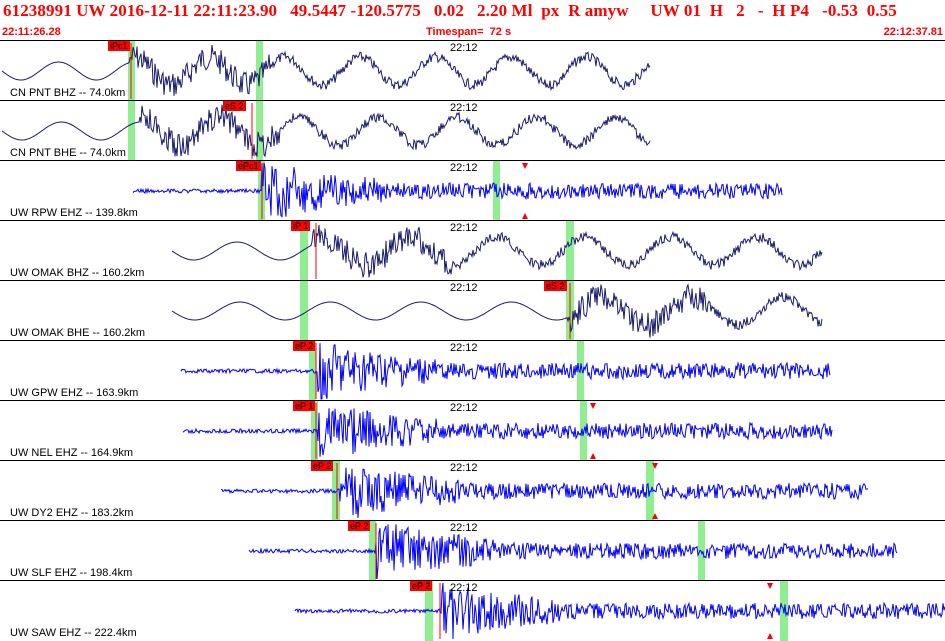 Image resolution: width=945 pixels, height=641 pixels. Describe the element at coordinates (71, 573) in the screenshot. I see `trace-label: UW SLF EHZ -- 198.4km` at that location.